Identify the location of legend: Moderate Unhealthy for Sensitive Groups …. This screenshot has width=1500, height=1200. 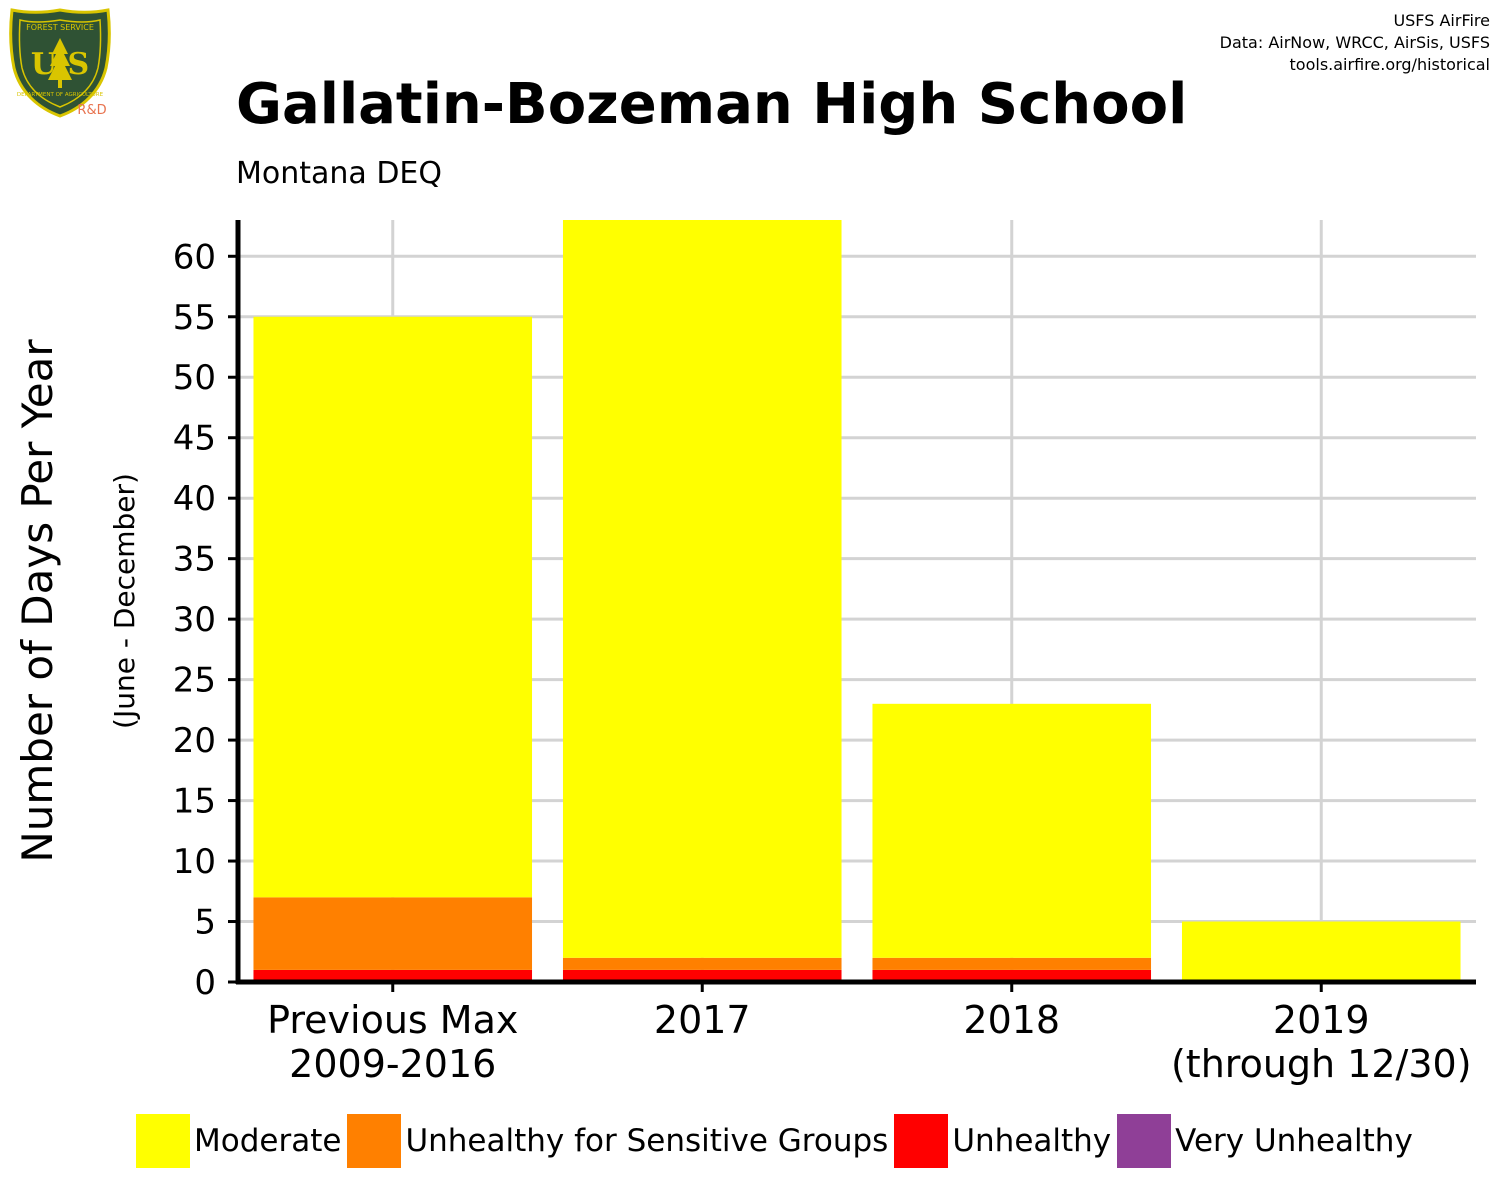
(777, 1141).